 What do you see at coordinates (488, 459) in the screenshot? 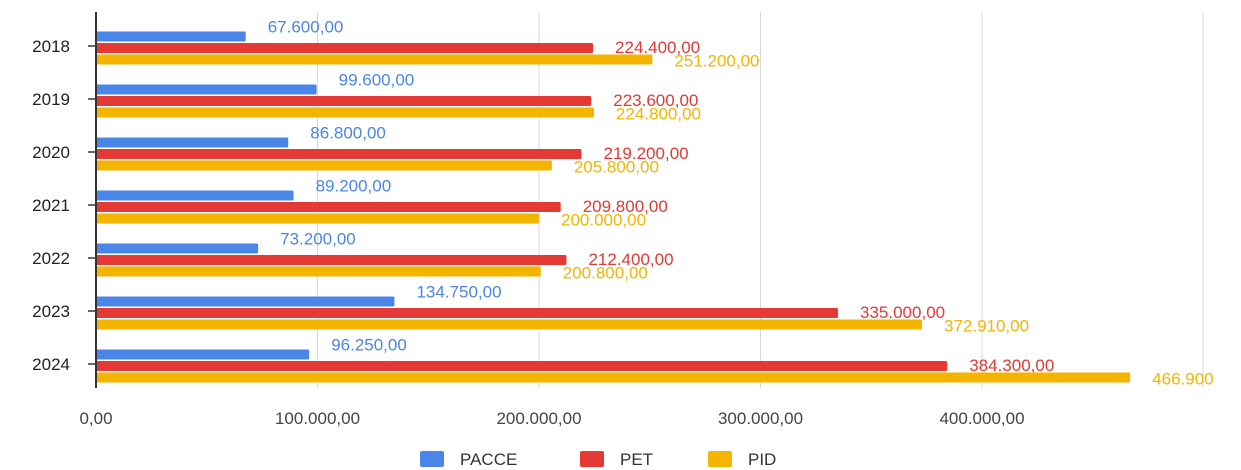
I see `legend-label: PACCE` at bounding box center [488, 459].